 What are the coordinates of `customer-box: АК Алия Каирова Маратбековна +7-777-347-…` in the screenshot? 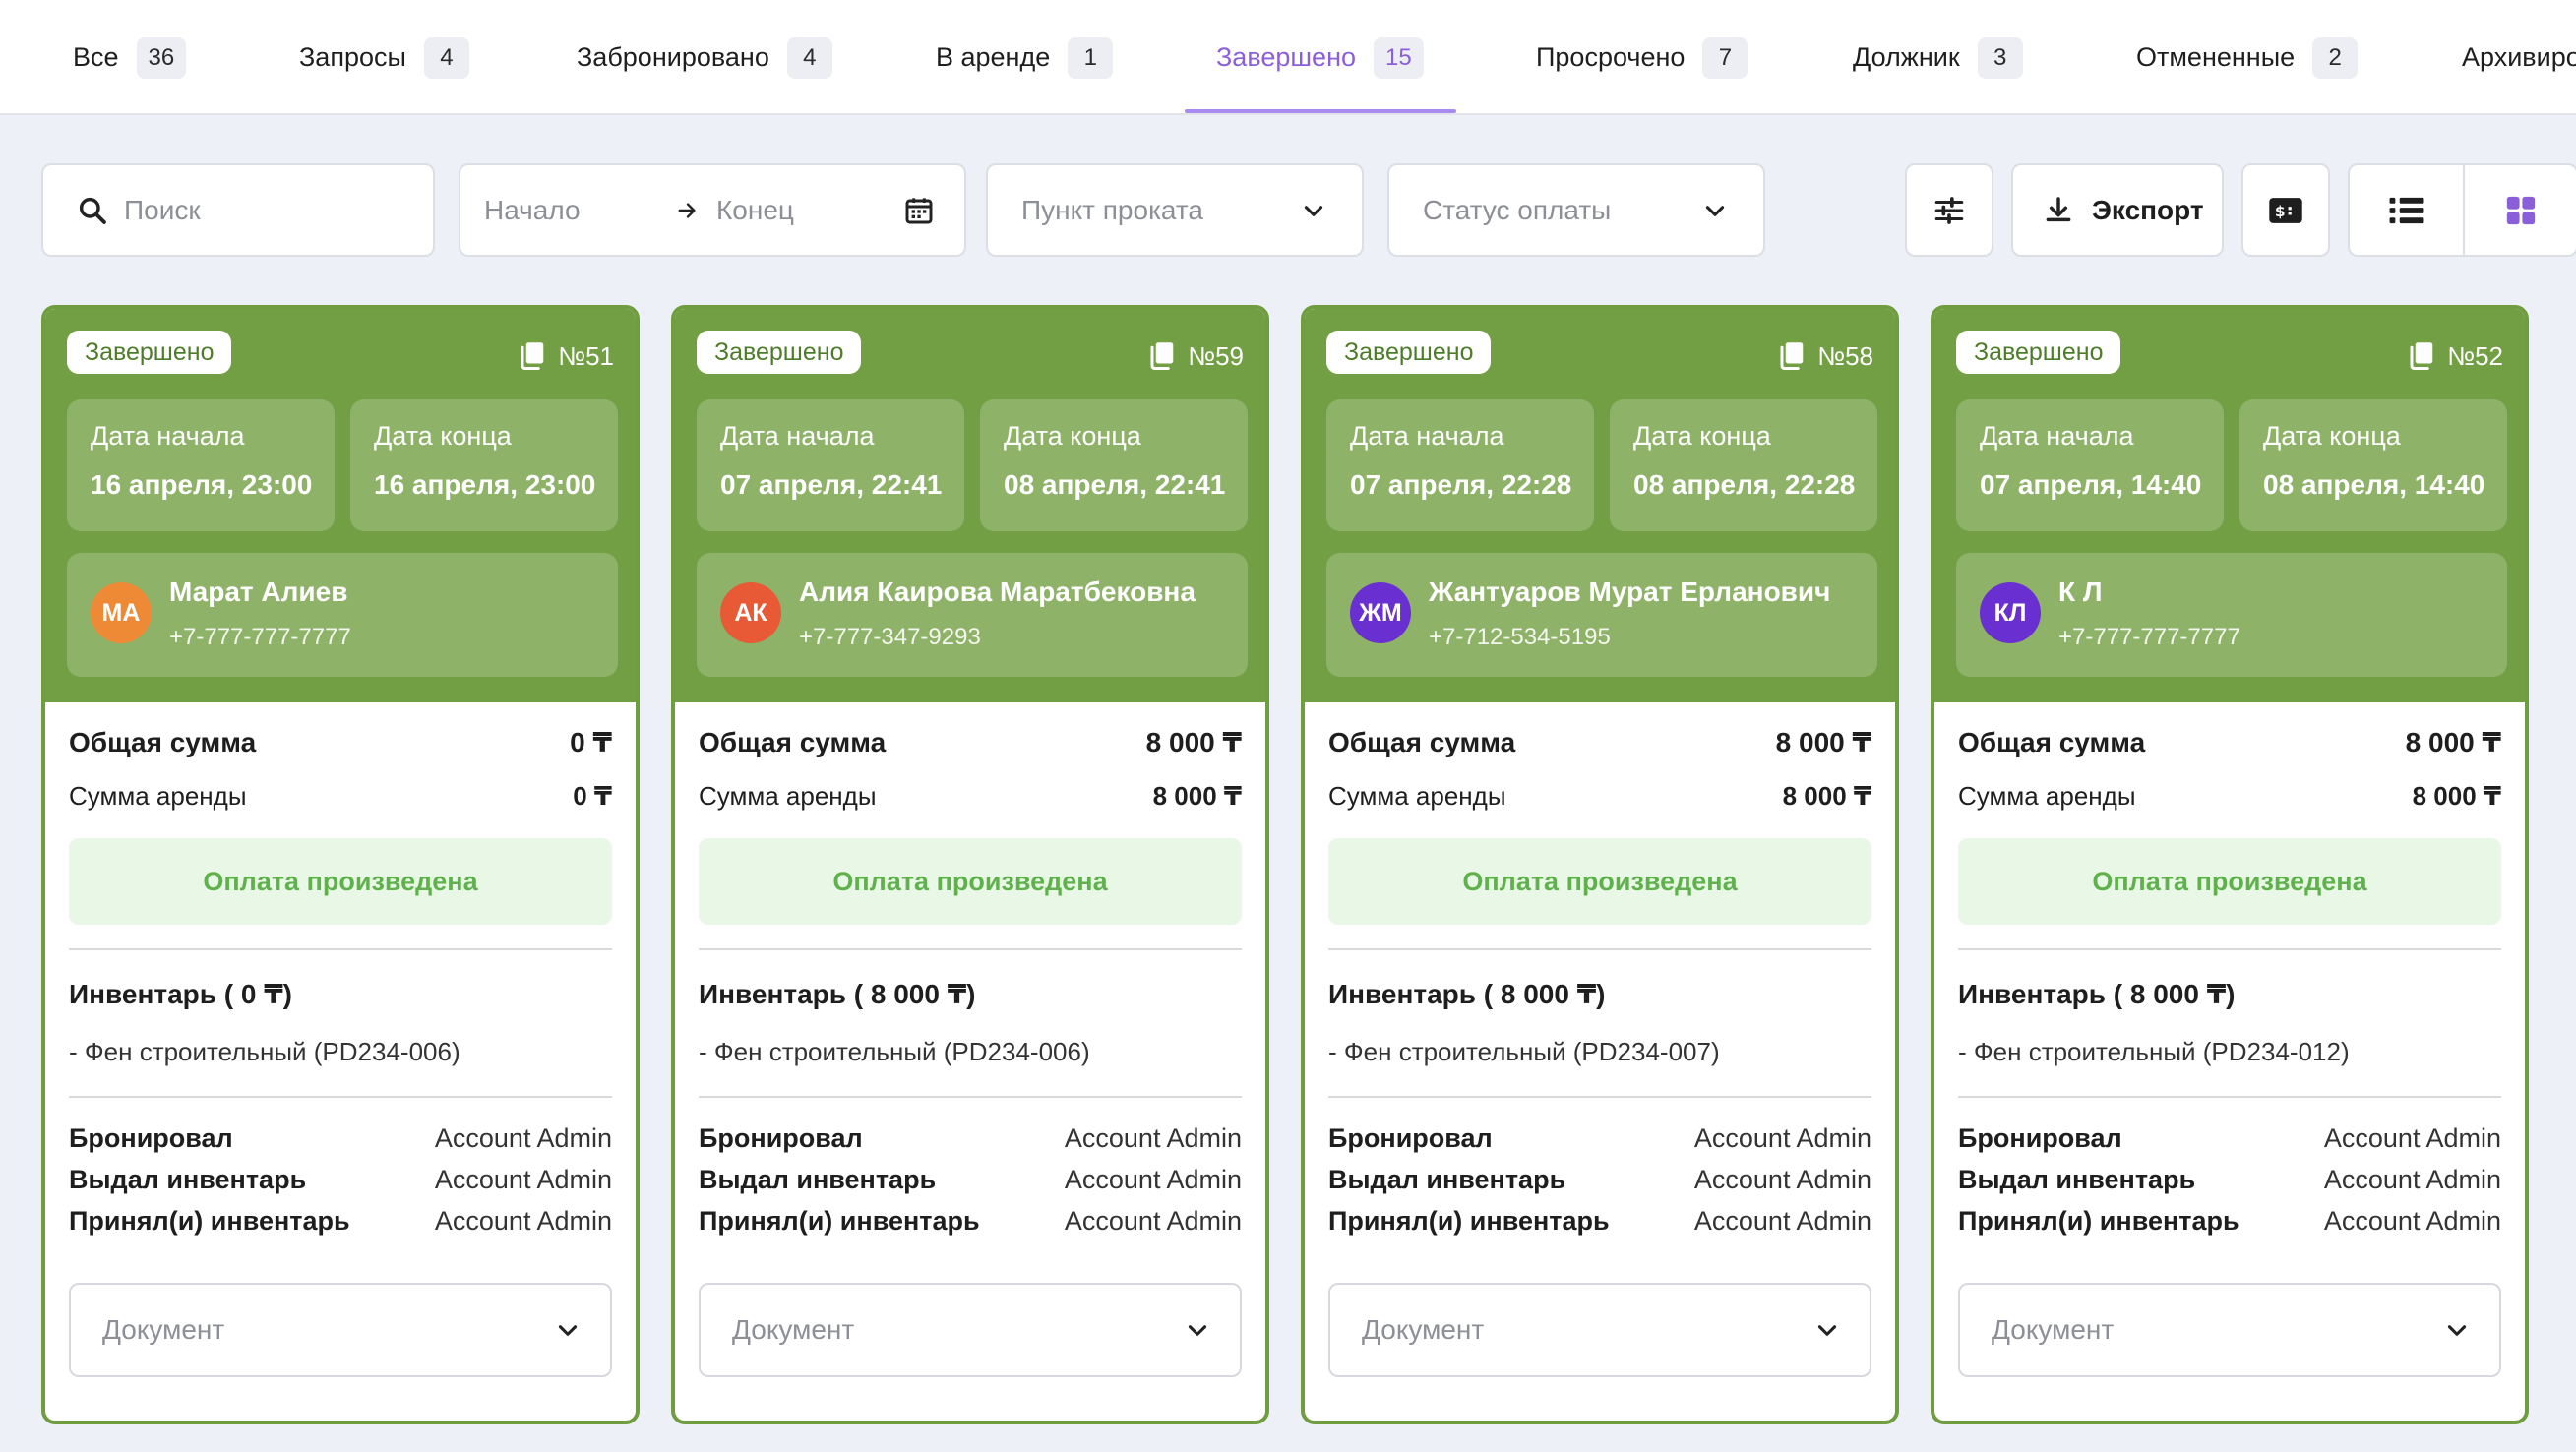 It's located at (972, 615).